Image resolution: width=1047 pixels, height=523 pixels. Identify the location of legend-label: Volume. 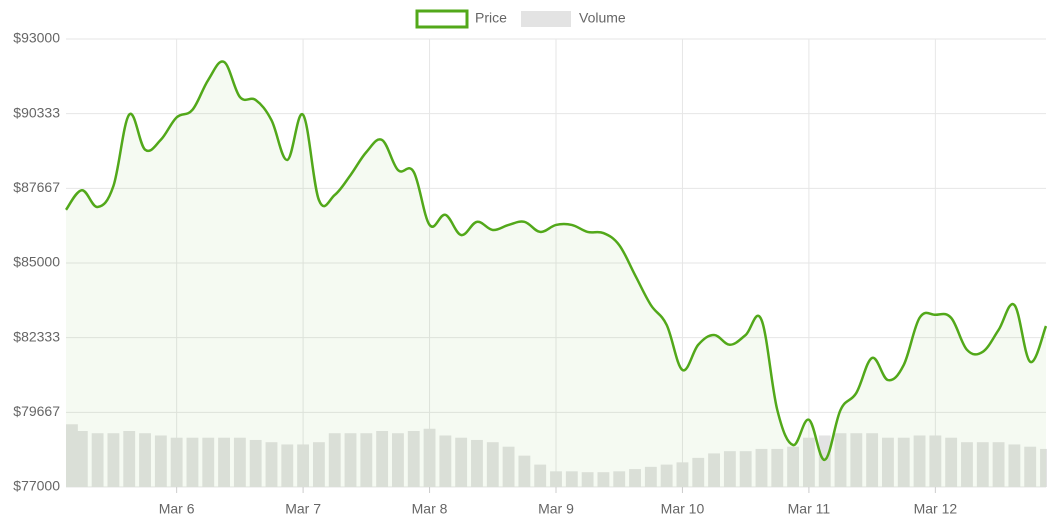
(602, 18).